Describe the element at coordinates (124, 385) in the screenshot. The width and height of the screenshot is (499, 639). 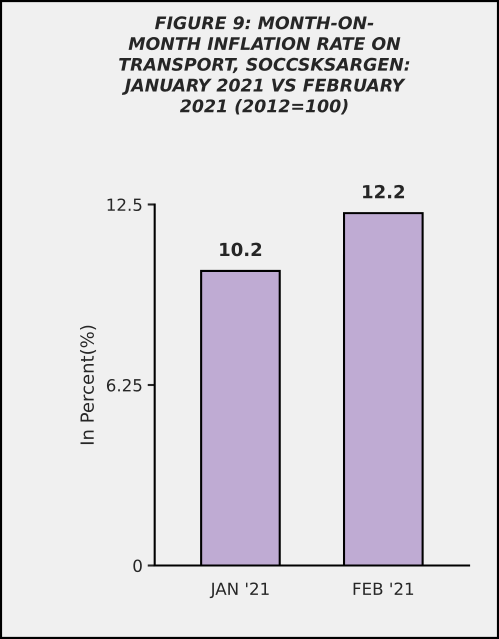
I see `y-tick-label: 6.25` at that location.